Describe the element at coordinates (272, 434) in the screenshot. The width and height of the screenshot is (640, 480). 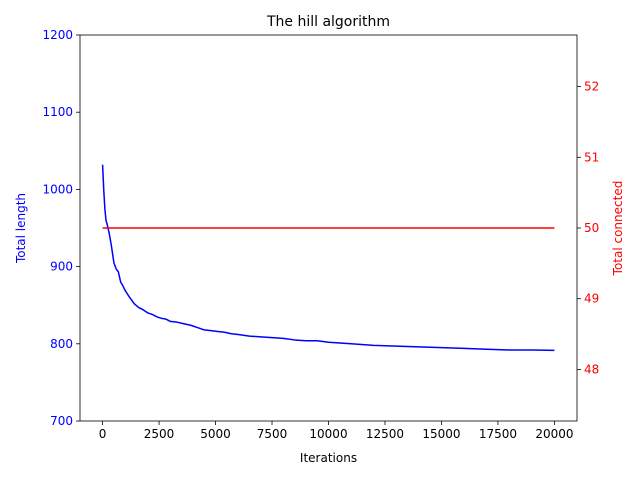
I see `x-tick-label: 7500` at that location.